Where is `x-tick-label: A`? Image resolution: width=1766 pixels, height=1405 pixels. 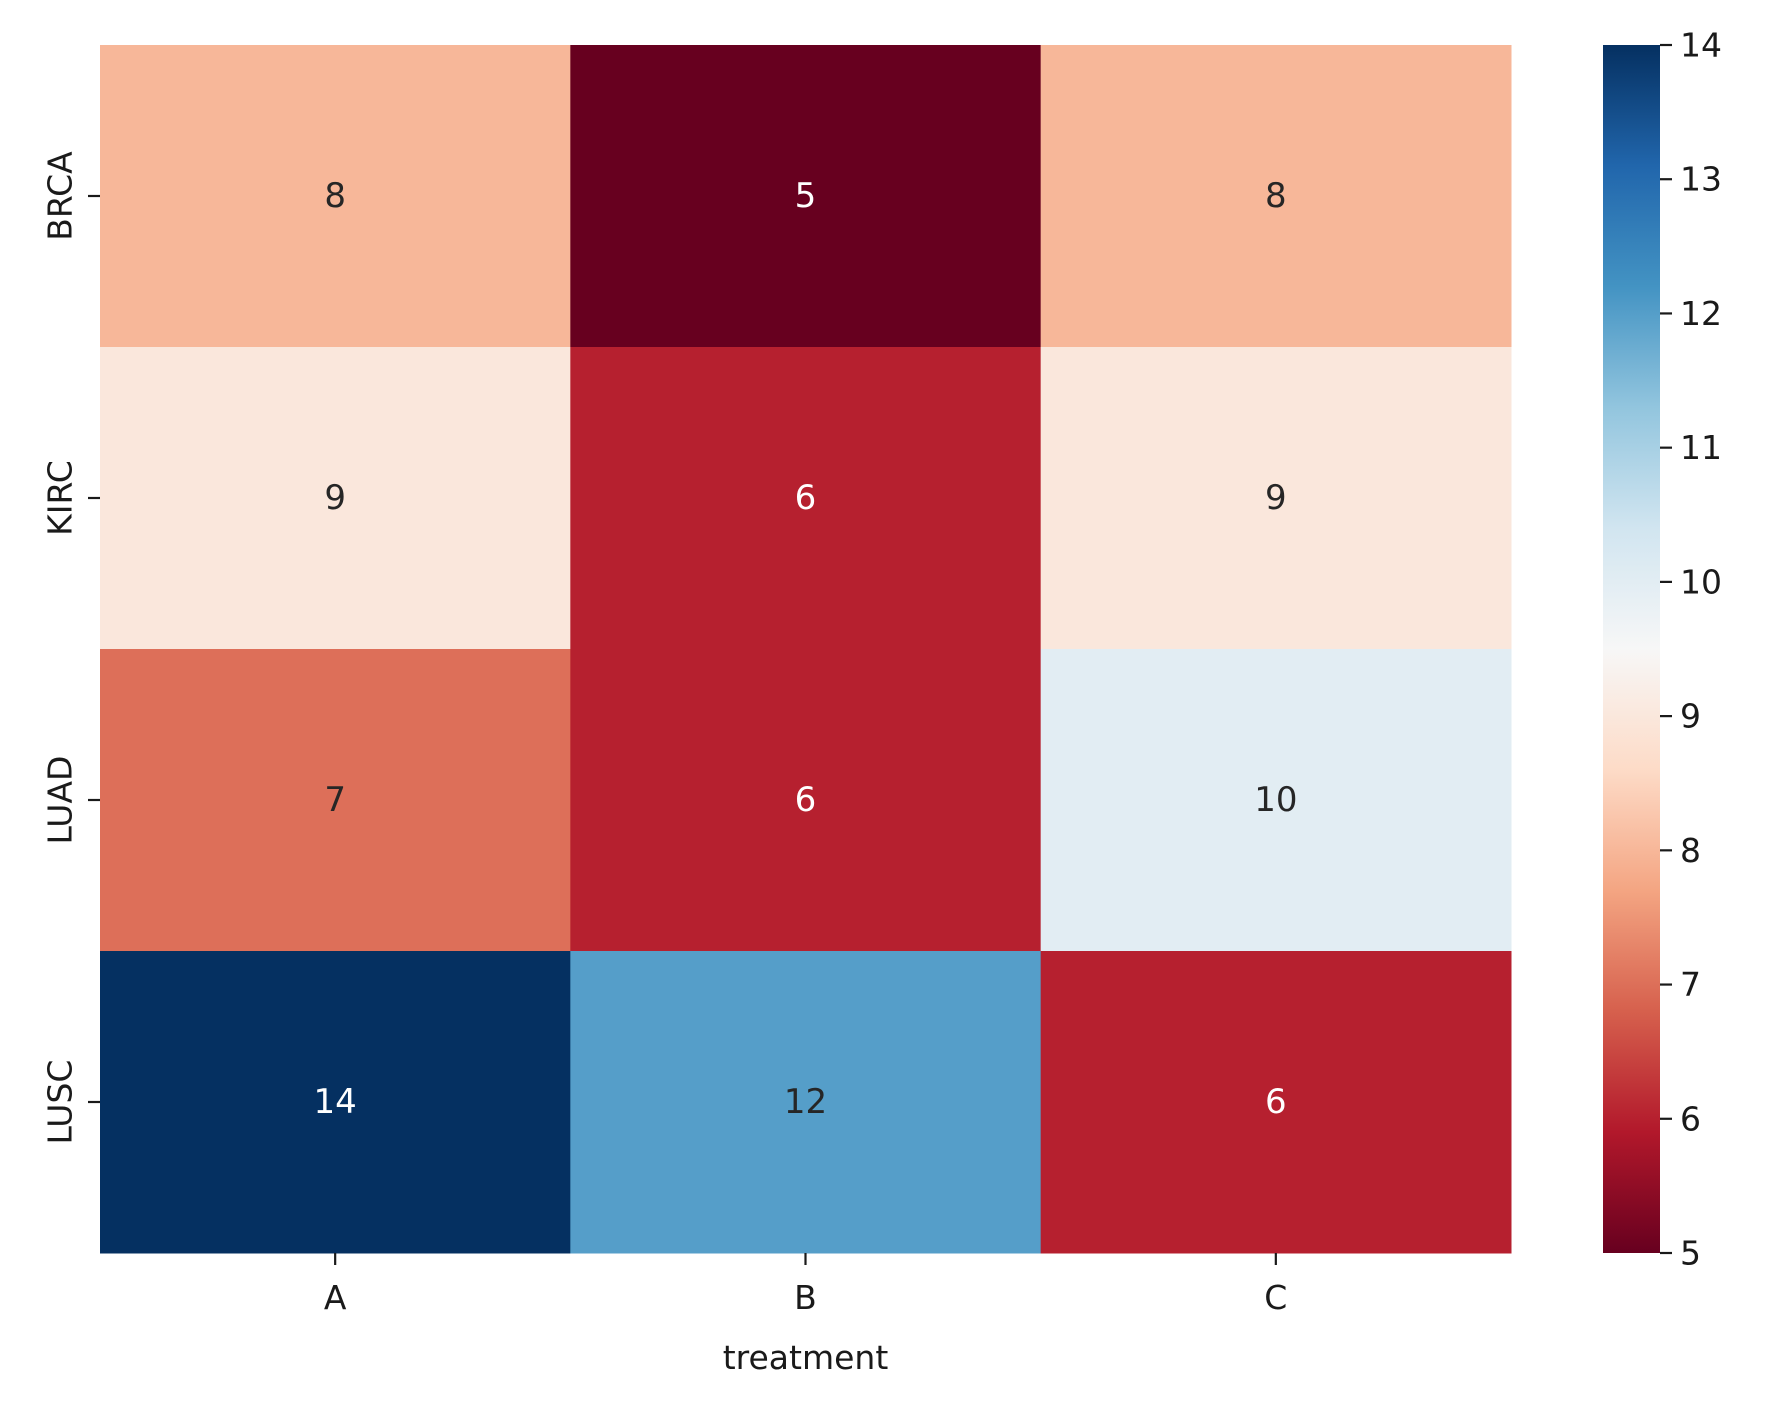
x-tick-label: A is located at coordinates (335, 1297).